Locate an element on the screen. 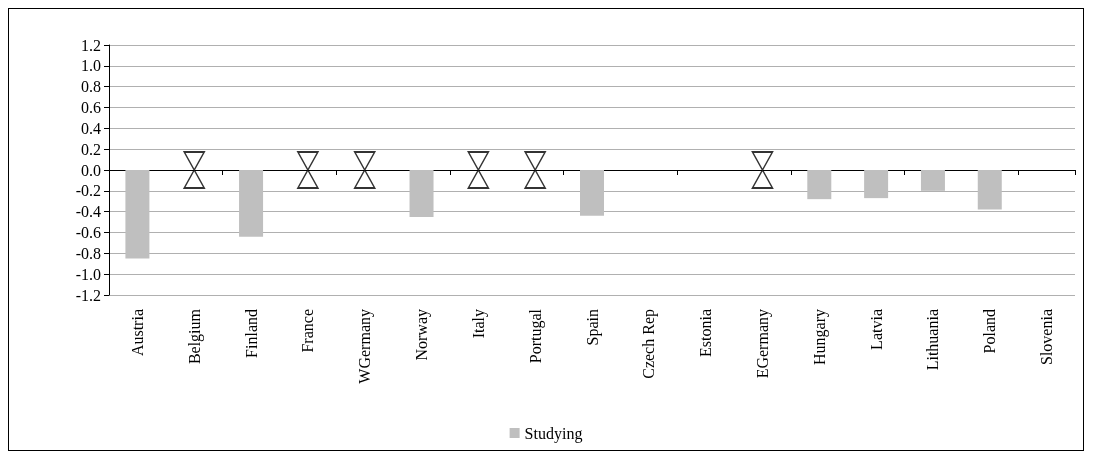  y-tick-label: 0.8 is located at coordinates (91, 87).